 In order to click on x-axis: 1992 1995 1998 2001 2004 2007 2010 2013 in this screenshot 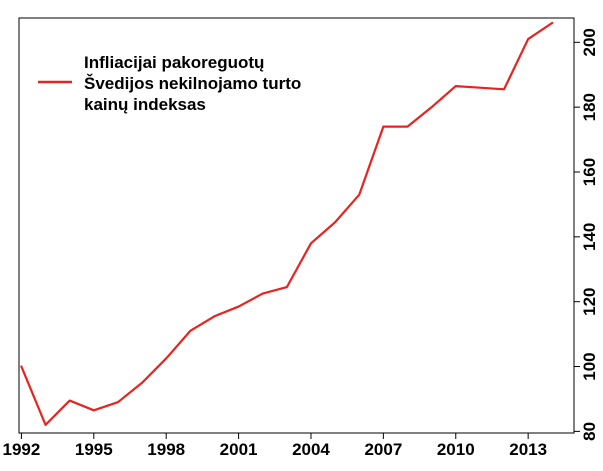, I will do `click(274, 446)`.